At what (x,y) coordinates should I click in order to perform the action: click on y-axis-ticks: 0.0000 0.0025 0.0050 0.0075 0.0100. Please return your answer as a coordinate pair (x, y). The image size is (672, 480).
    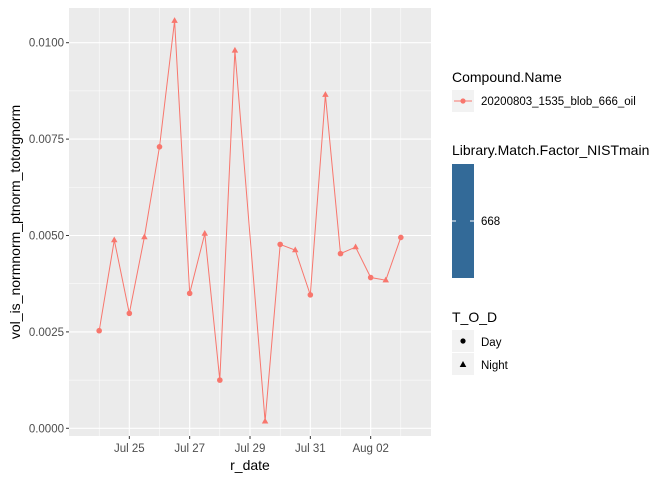
    Looking at the image, I should click on (49, 236).